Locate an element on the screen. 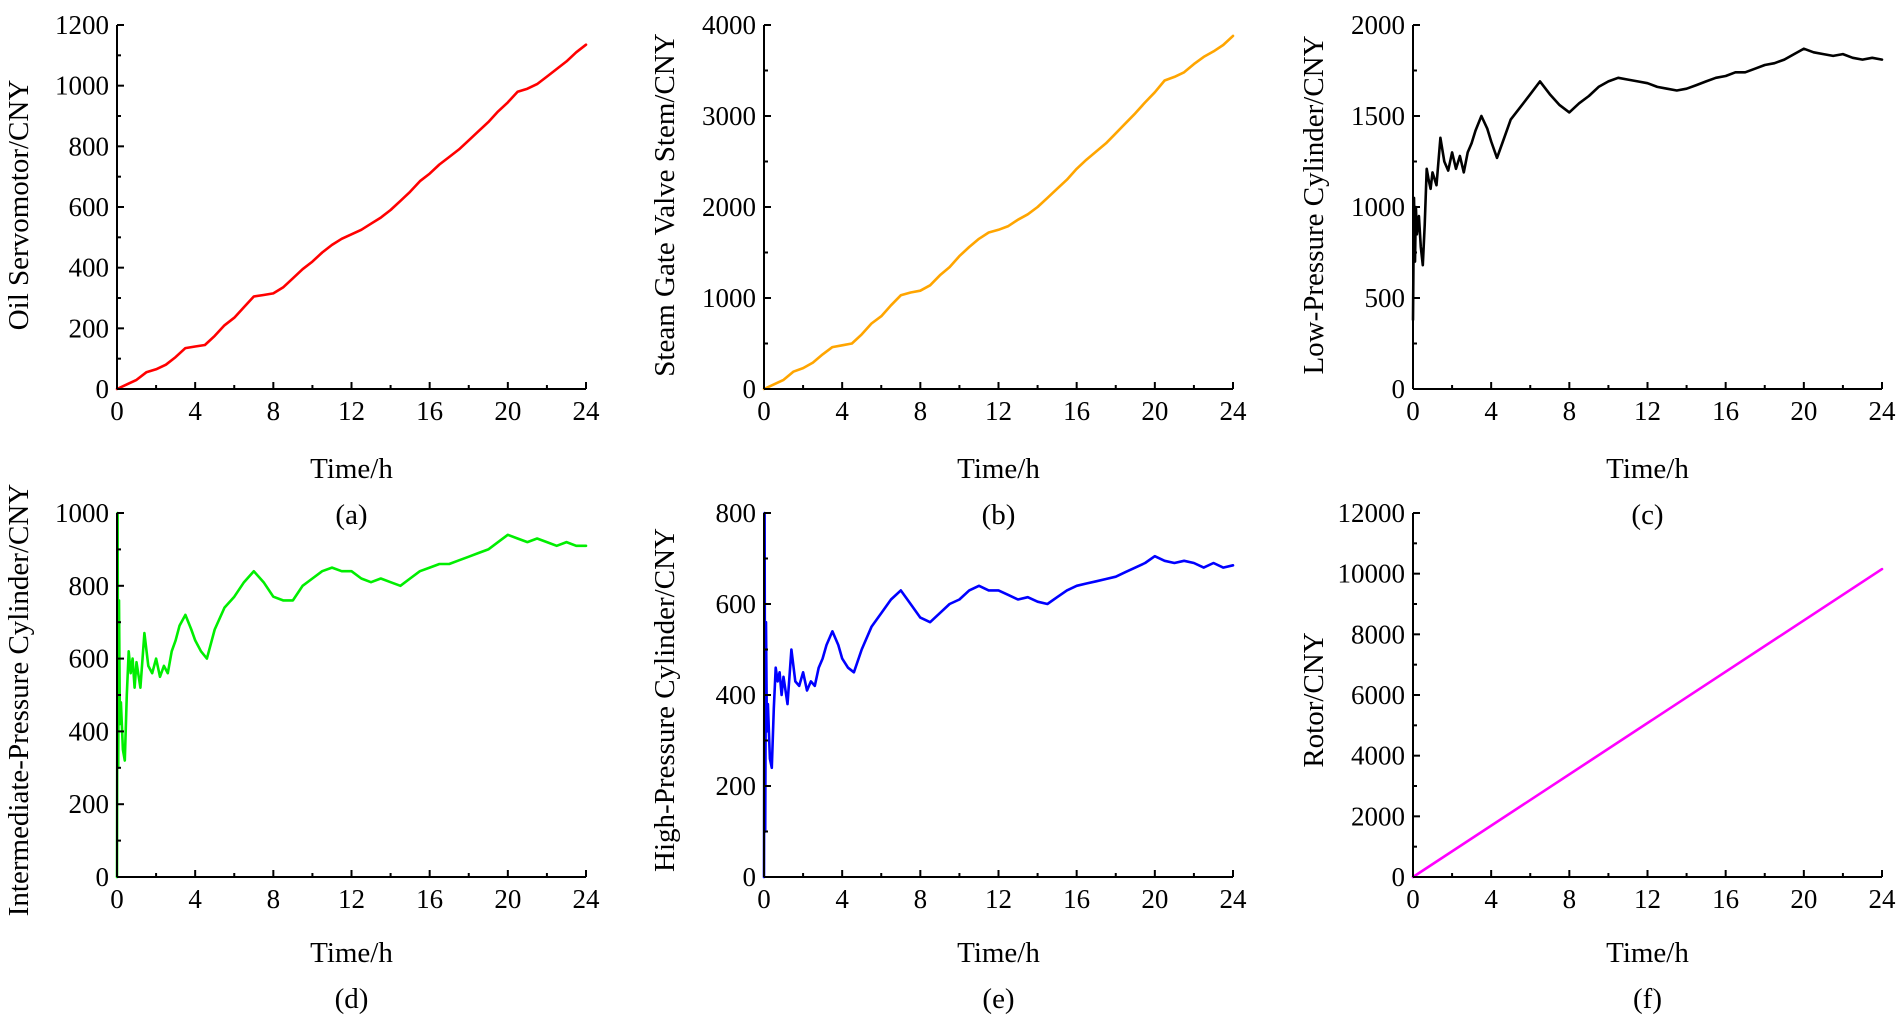 Image resolution: width=1900 pixels, height=1019 pixels. x-tick-label-d: 12 is located at coordinates (351, 899).